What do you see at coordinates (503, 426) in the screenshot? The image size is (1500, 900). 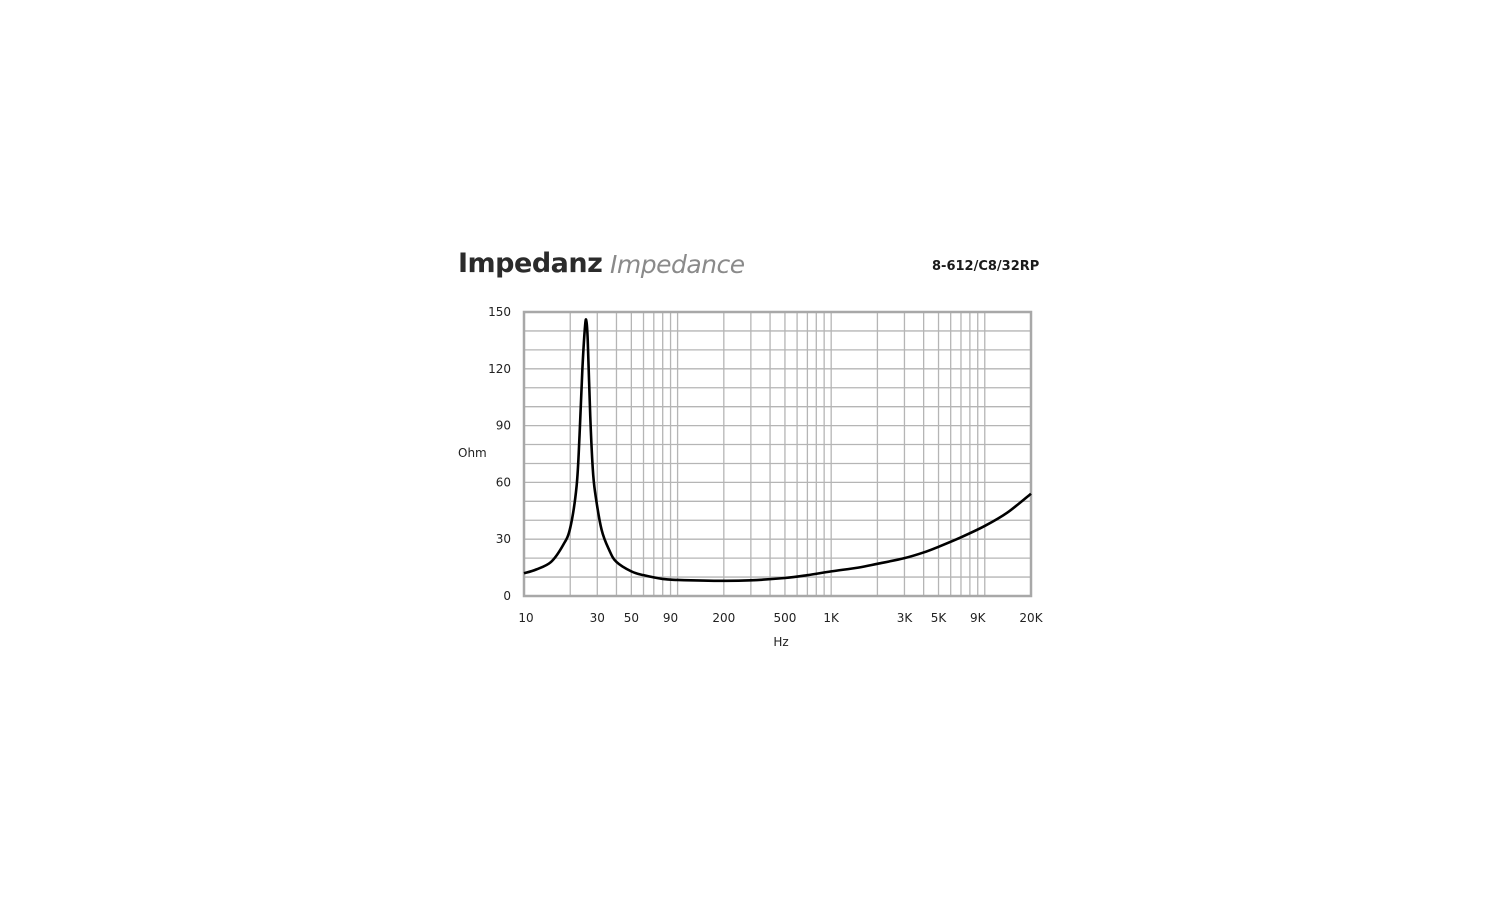 I see `y-tick-label: 90` at bounding box center [503, 426].